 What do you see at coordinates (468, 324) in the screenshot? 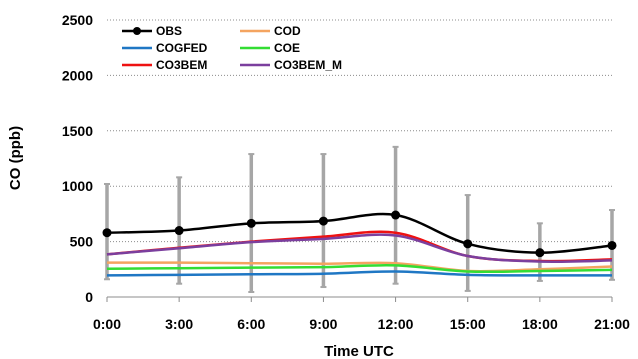
I see `x-tick-label: 15:00` at bounding box center [468, 324].